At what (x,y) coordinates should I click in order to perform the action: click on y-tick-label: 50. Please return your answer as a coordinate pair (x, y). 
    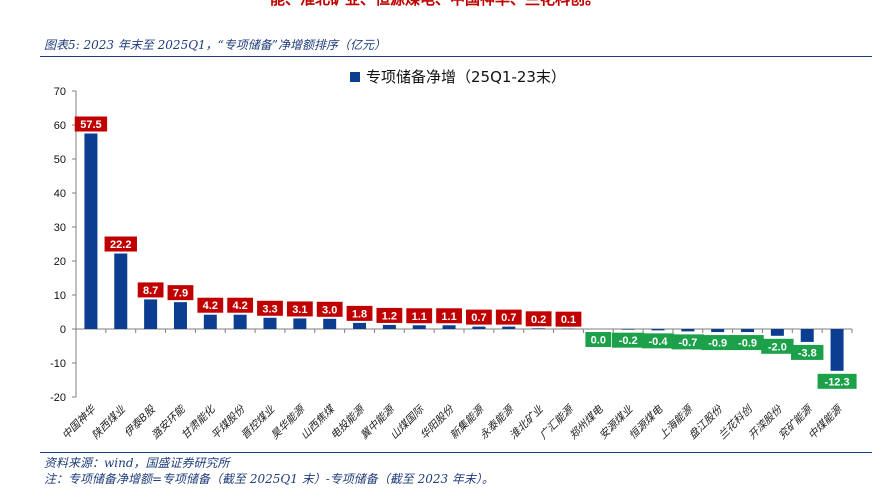
    Looking at the image, I should click on (60, 160).